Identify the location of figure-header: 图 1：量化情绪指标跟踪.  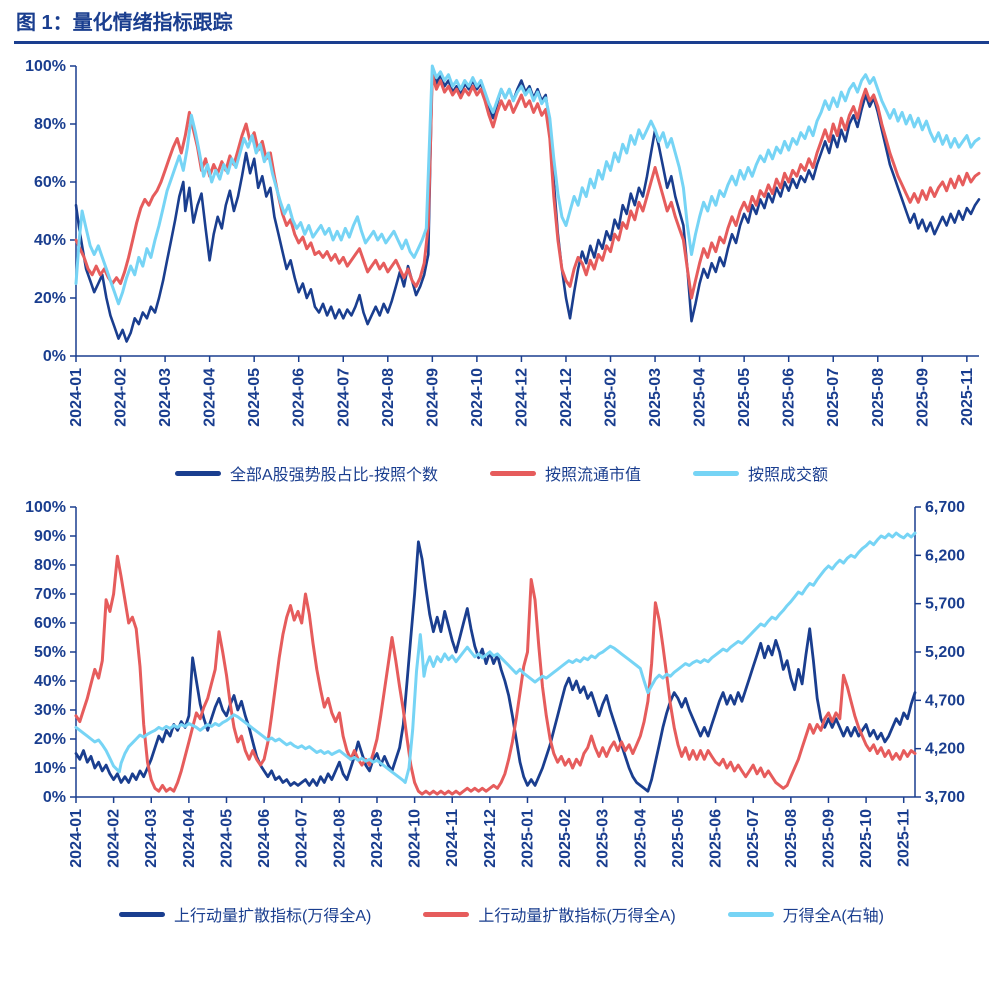
(501, 27).